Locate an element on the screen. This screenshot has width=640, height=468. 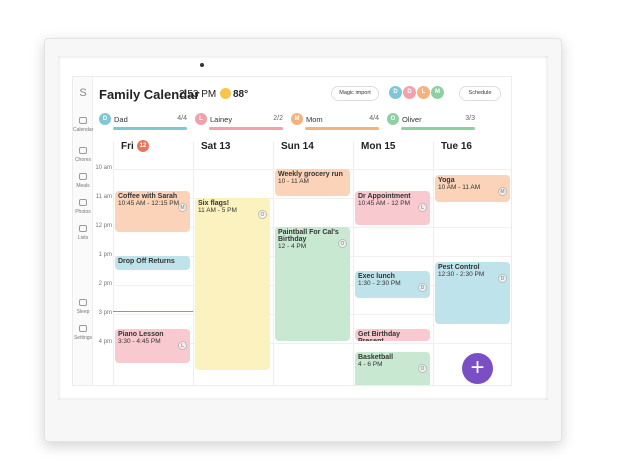
member-name: Oliver is located at coordinates (412, 119).